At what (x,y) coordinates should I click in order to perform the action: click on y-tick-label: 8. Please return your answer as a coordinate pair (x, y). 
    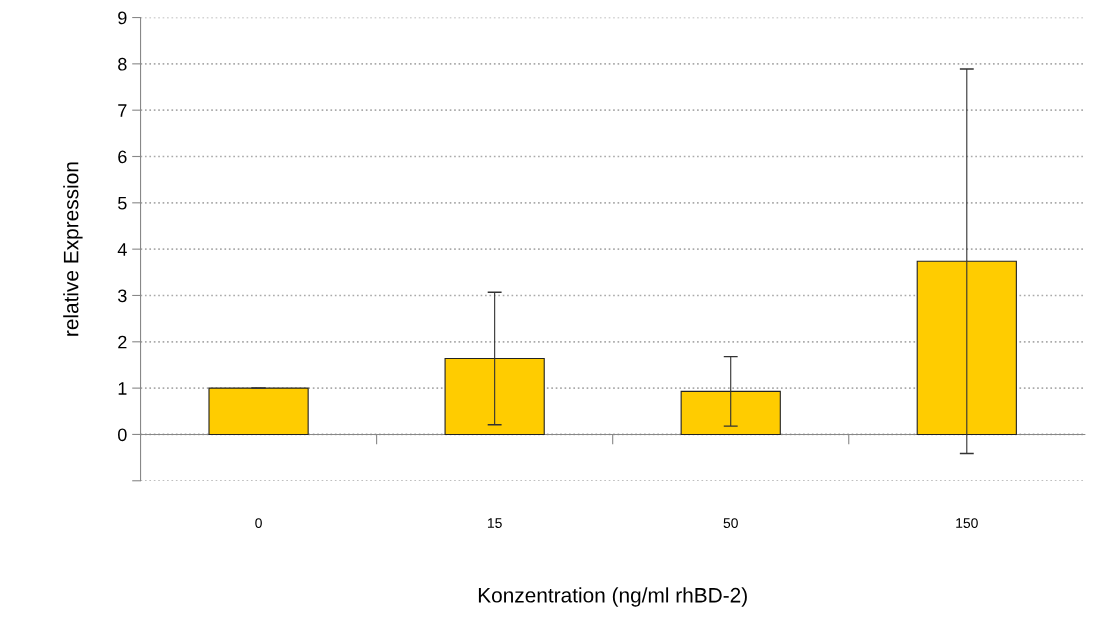
    Looking at the image, I should click on (122, 64).